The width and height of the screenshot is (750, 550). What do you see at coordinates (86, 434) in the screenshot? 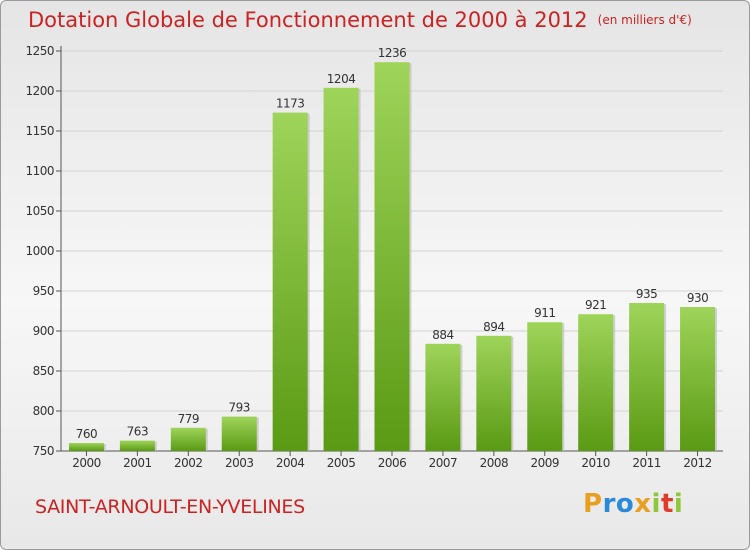
I see `data-label: 760` at bounding box center [86, 434].